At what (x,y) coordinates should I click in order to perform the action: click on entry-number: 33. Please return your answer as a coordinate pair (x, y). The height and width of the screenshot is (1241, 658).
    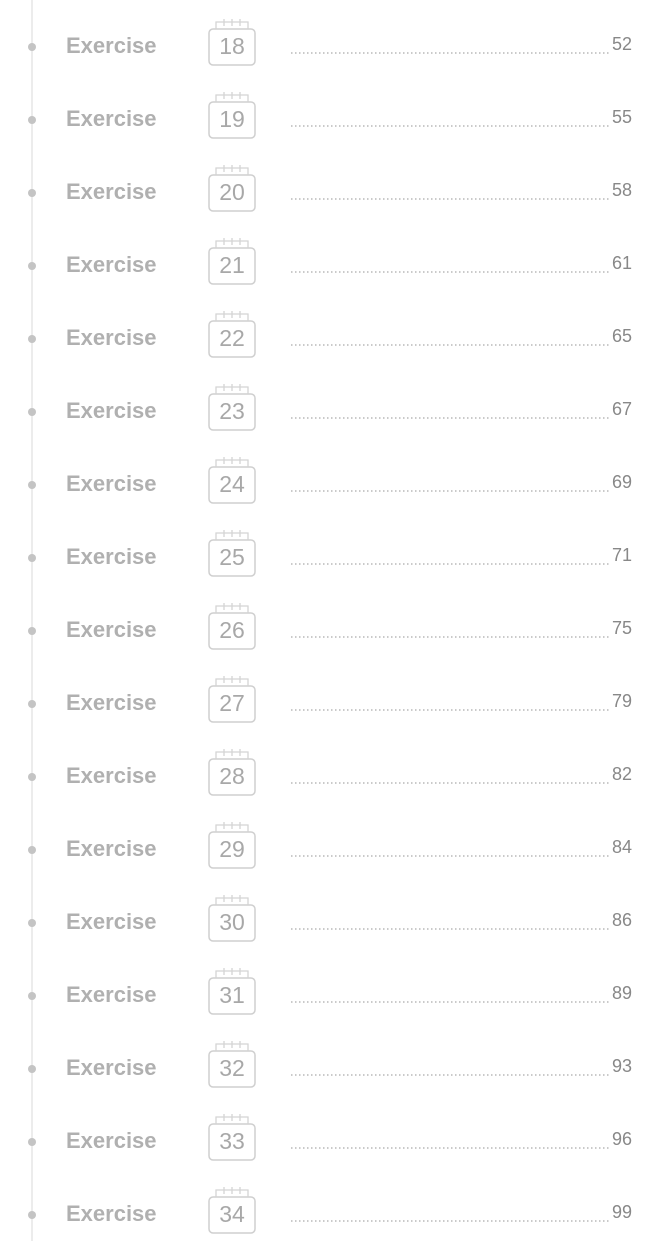
    Looking at the image, I should click on (232, 1141).